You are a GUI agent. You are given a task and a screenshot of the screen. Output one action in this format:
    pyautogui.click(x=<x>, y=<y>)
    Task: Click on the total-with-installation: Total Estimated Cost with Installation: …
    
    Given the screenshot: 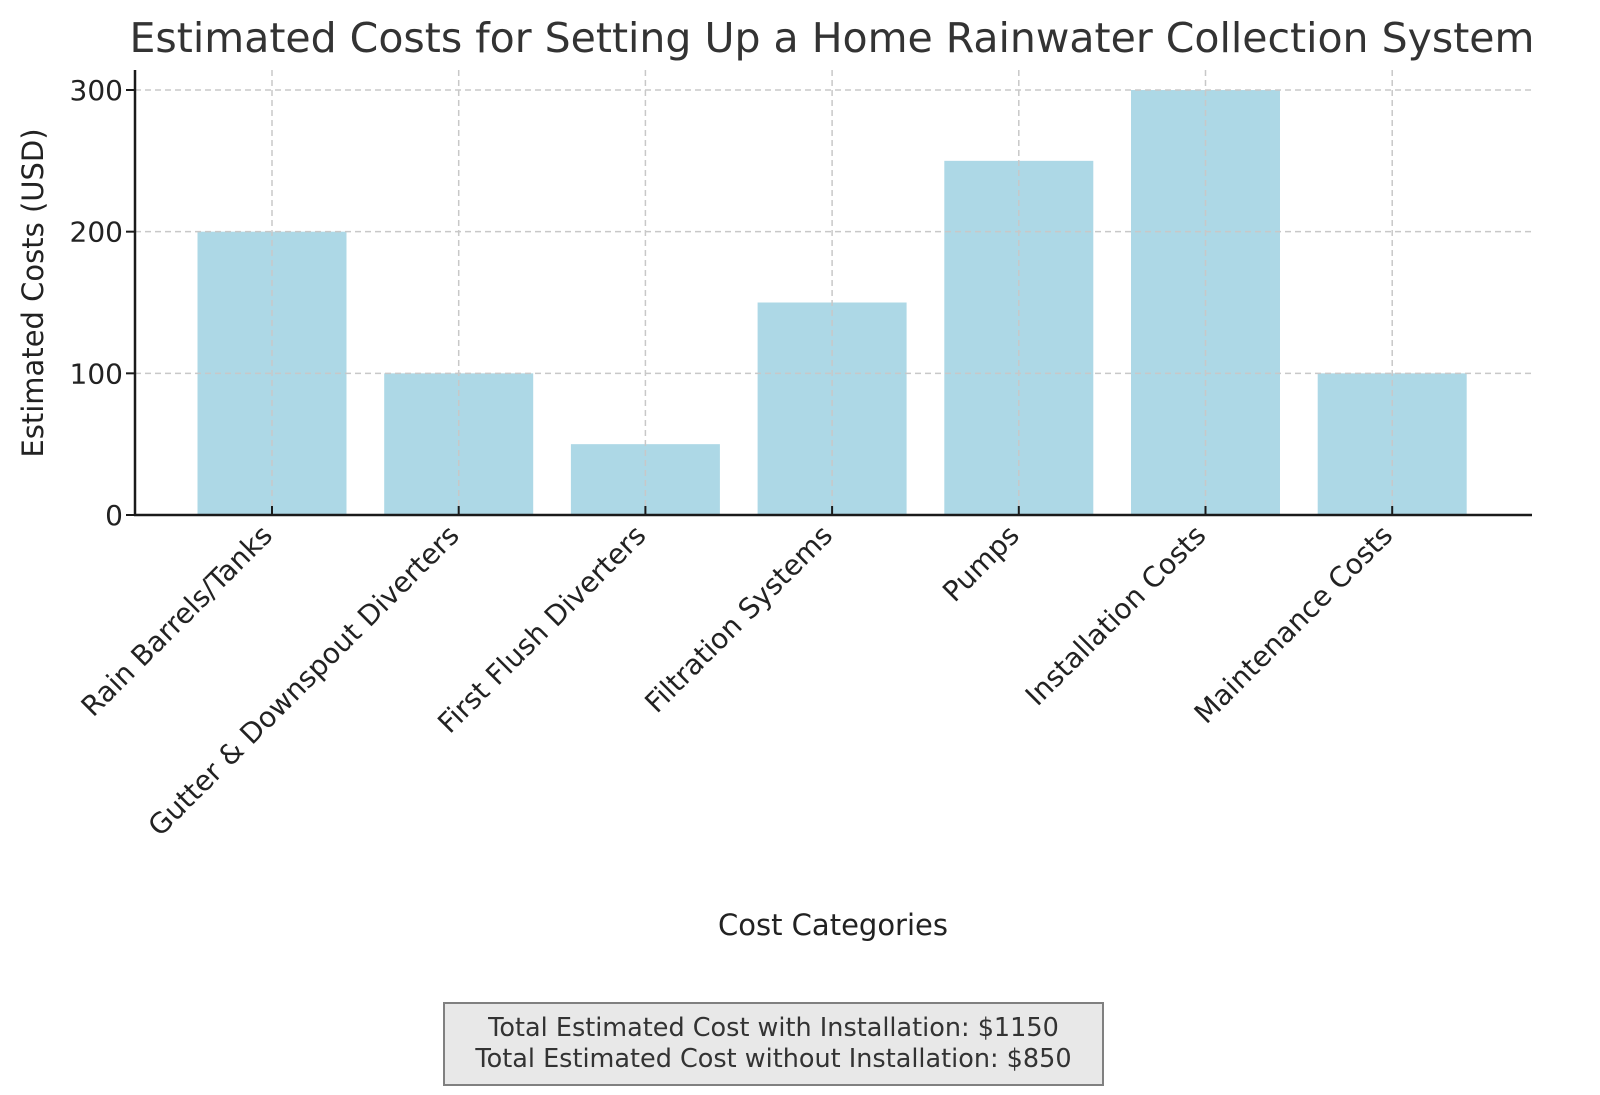 What is the action you would take?
    pyautogui.click(x=773, y=1028)
    